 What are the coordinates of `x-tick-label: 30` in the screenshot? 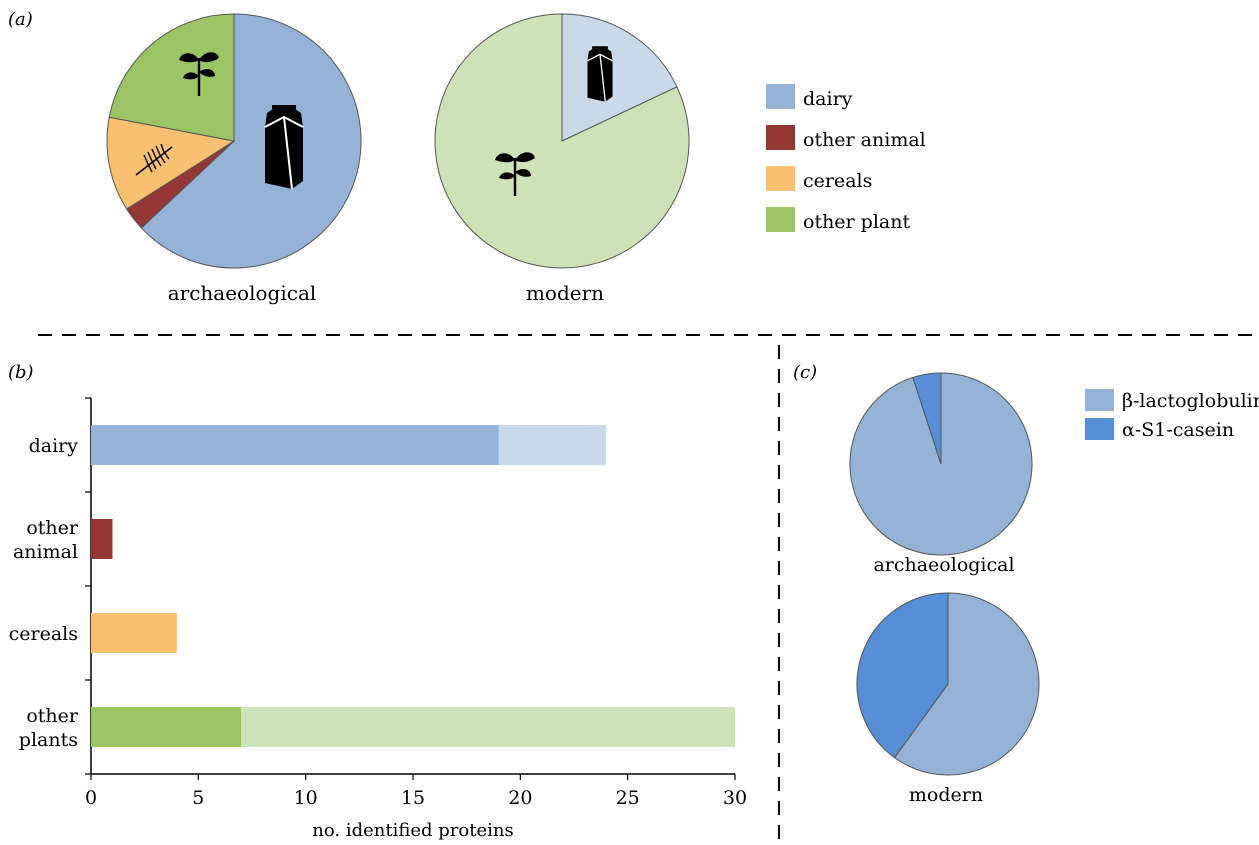 It's located at (735, 798).